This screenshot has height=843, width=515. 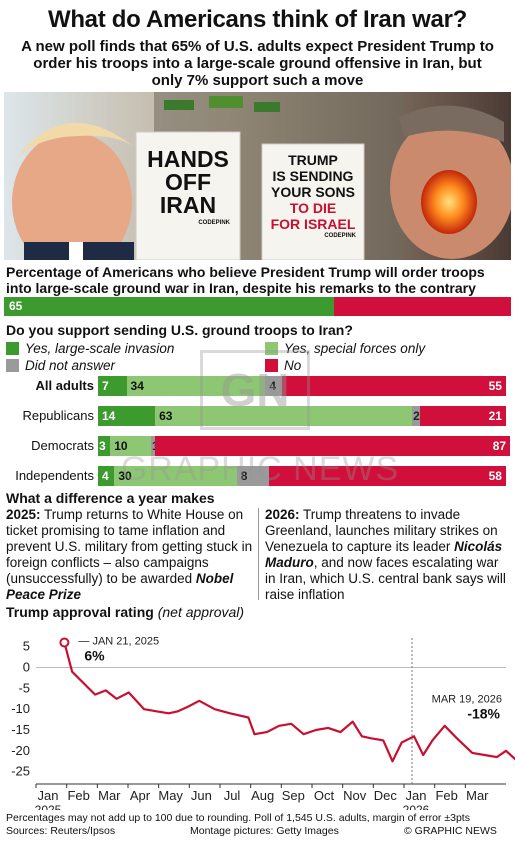 What do you see at coordinates (64, 385) in the screenshot?
I see `row-group-label: All adults` at bounding box center [64, 385].